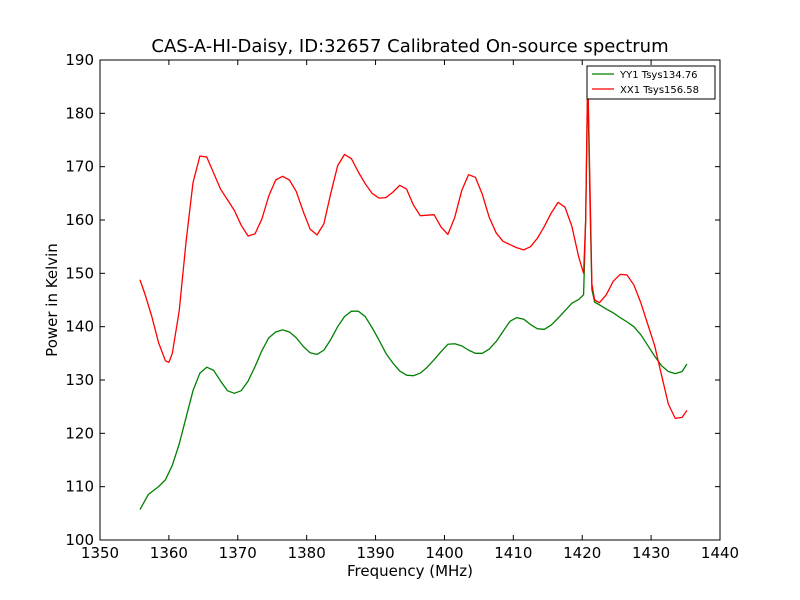 This screenshot has width=800, height=600. I want to click on y-tick-label: 150, so click(79, 273).